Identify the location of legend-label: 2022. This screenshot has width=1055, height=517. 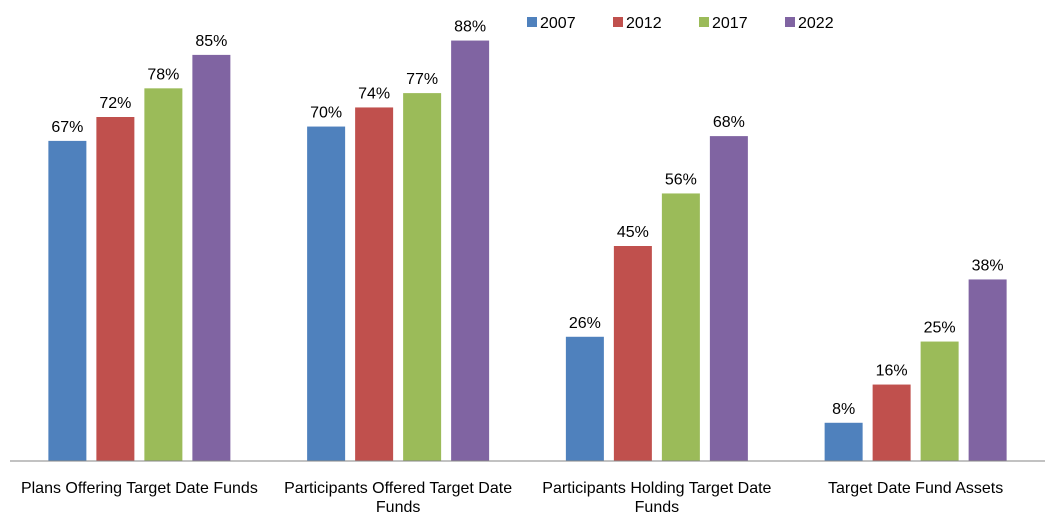
(816, 23).